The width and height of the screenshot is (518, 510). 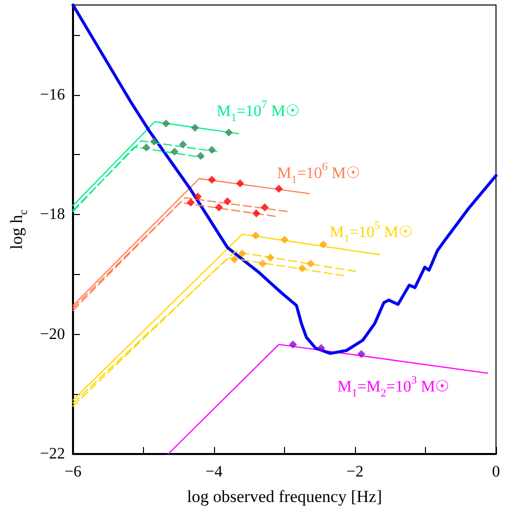 What do you see at coordinates (284, 496) in the screenshot?
I see `x-axis-title: log observed frequency [Hz]` at bounding box center [284, 496].